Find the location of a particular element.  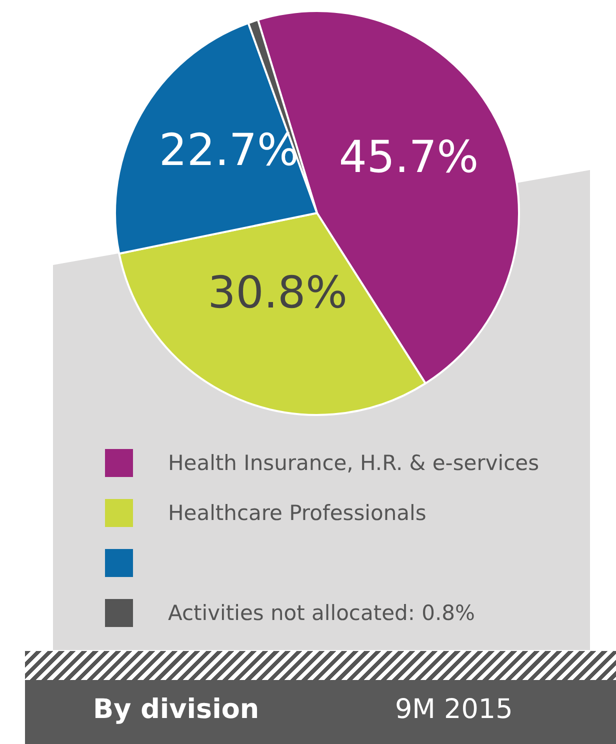

legend-label: Activities not allocated: 0.8% is located at coordinates (321, 613).